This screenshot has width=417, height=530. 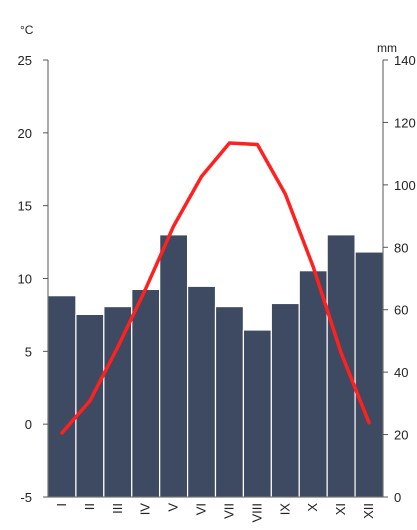 I want to click on right-tick-label: 0, so click(x=397, y=497).